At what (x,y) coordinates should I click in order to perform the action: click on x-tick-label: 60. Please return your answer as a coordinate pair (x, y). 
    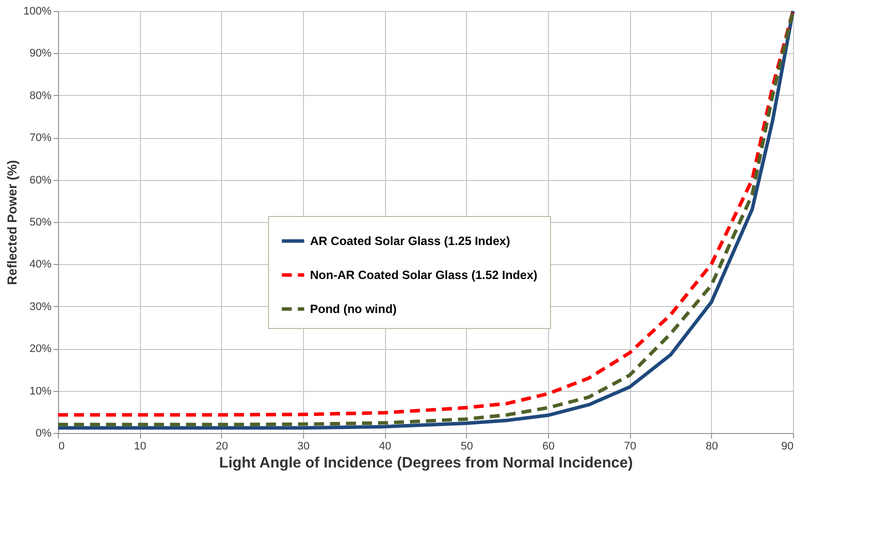
    Looking at the image, I should click on (548, 446).